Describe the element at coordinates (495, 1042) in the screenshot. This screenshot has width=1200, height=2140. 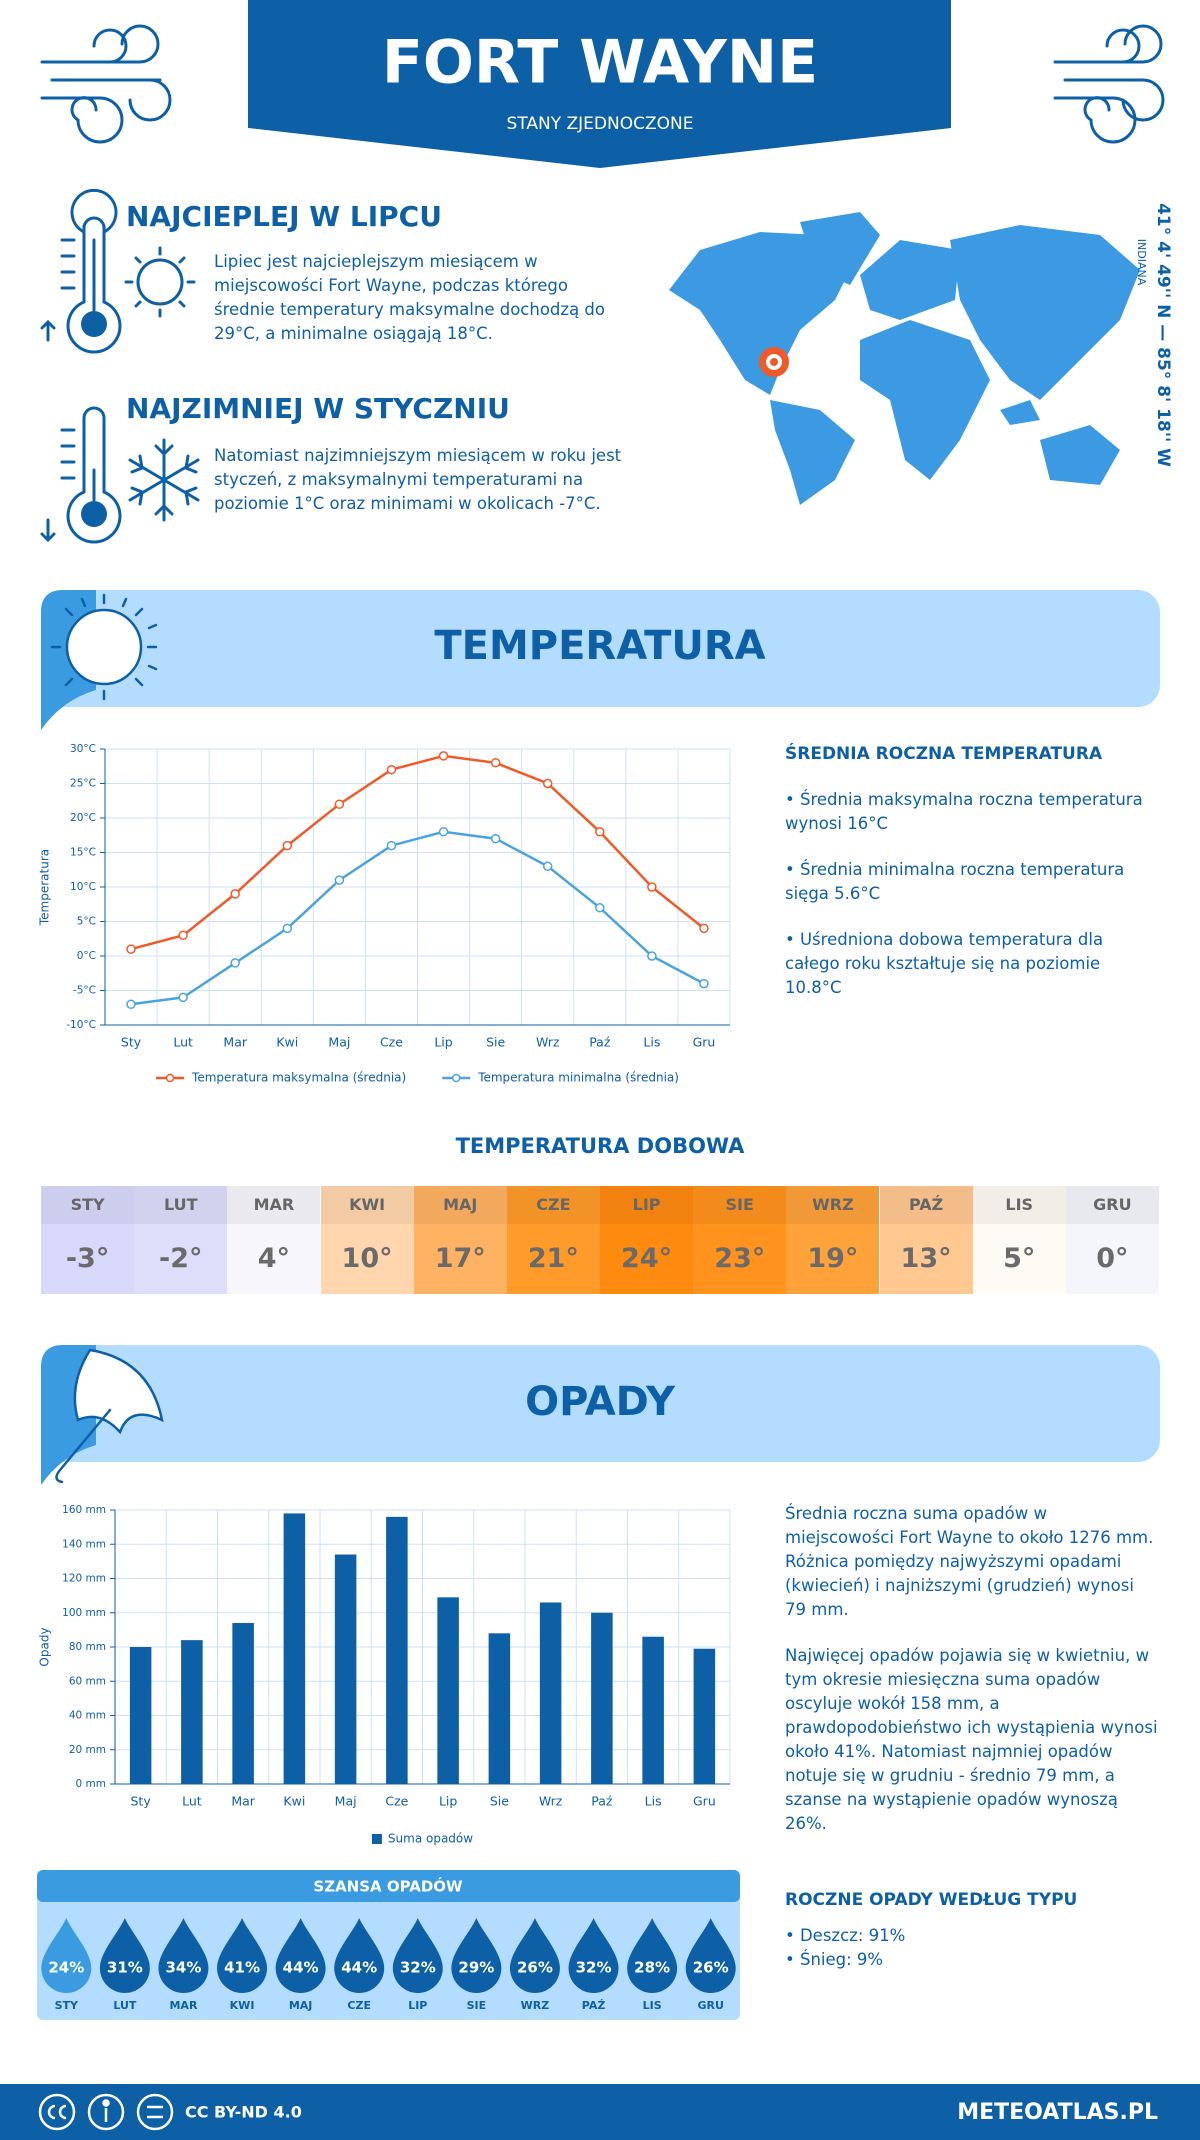
I see `x-tick-label: Sie` at that location.